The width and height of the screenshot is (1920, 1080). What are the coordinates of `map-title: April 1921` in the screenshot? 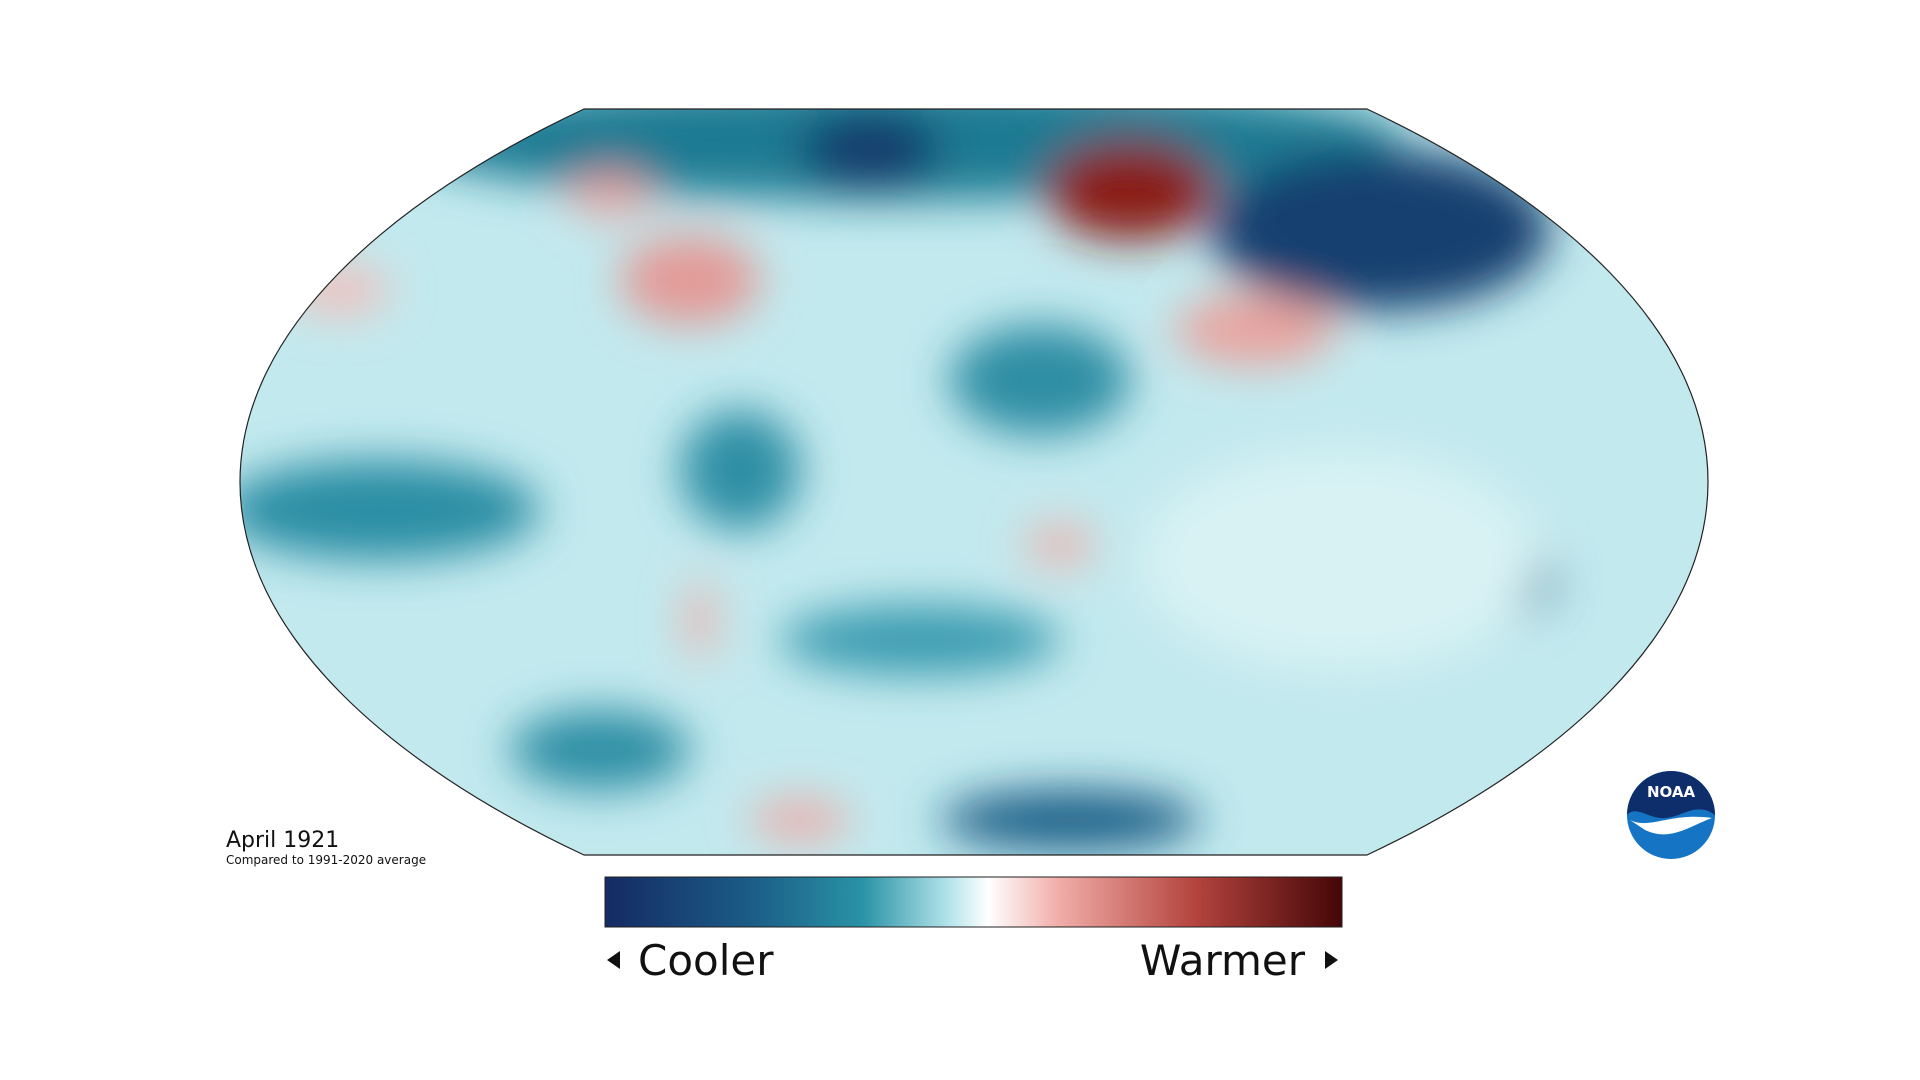 It's located at (282, 840).